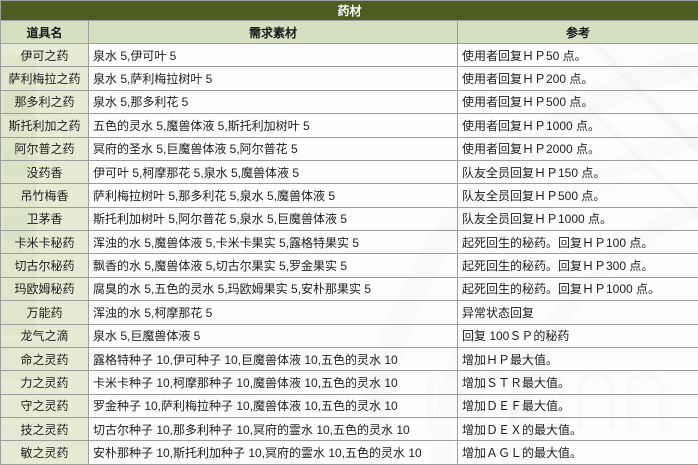  I want to click on reference-cell: 增加ＤＥＸ的最大值。, so click(577, 429).